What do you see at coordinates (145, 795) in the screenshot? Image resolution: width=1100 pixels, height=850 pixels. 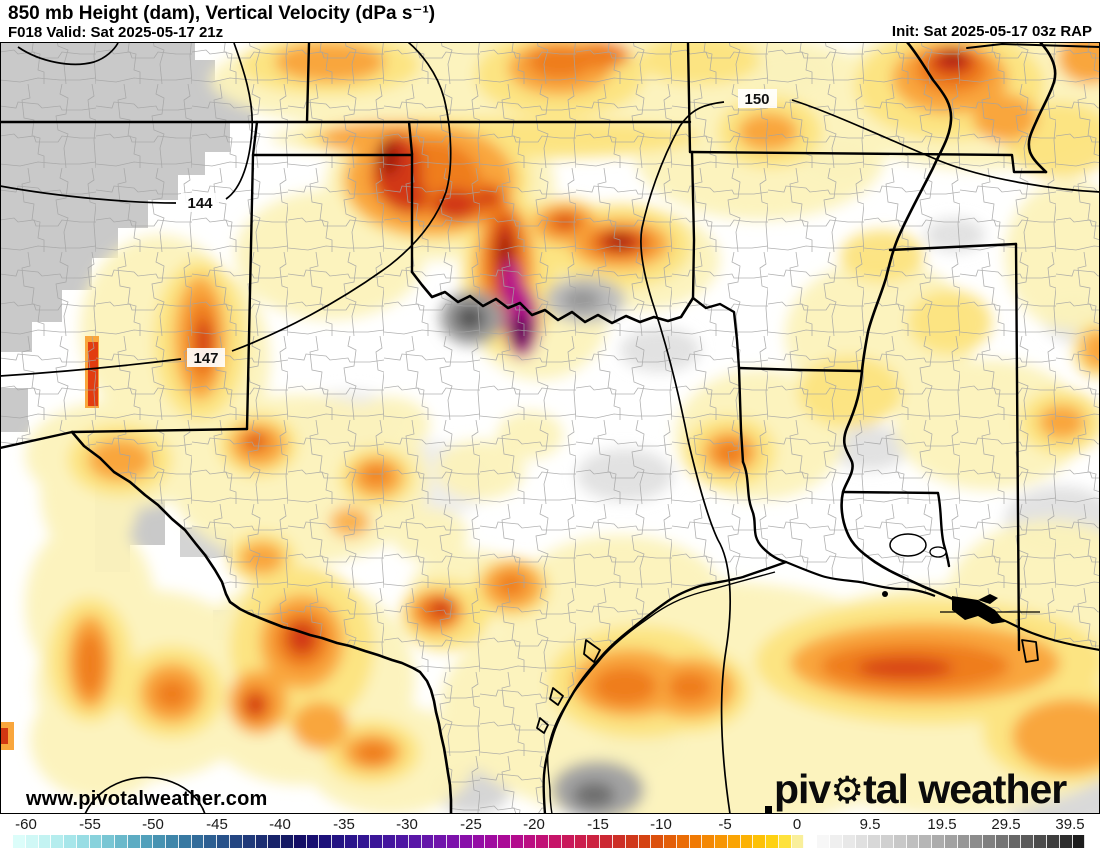 I see `contour-arc-path` at bounding box center [145, 795].